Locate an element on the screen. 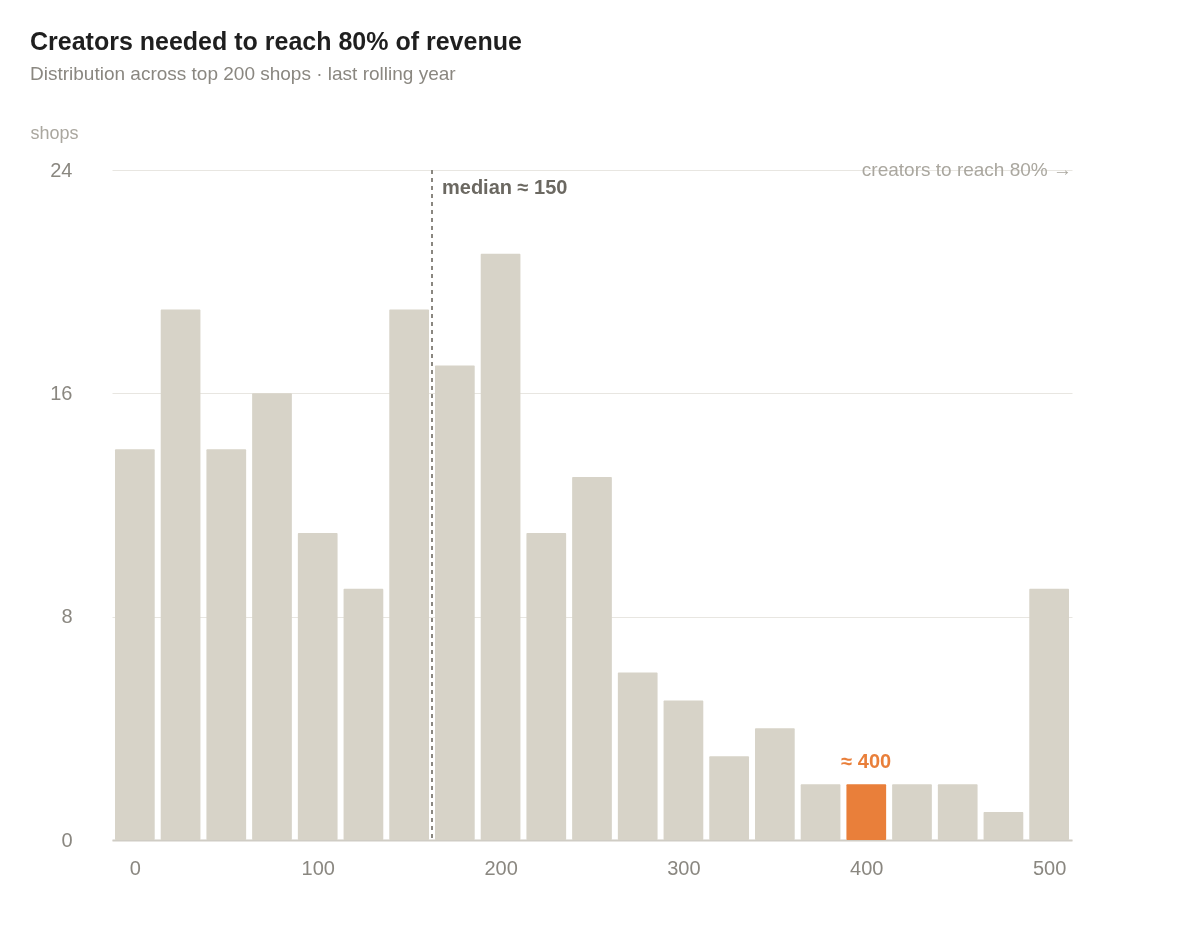 This screenshot has height=949, width=1178. y-tick-label: 16 is located at coordinates (61, 392).